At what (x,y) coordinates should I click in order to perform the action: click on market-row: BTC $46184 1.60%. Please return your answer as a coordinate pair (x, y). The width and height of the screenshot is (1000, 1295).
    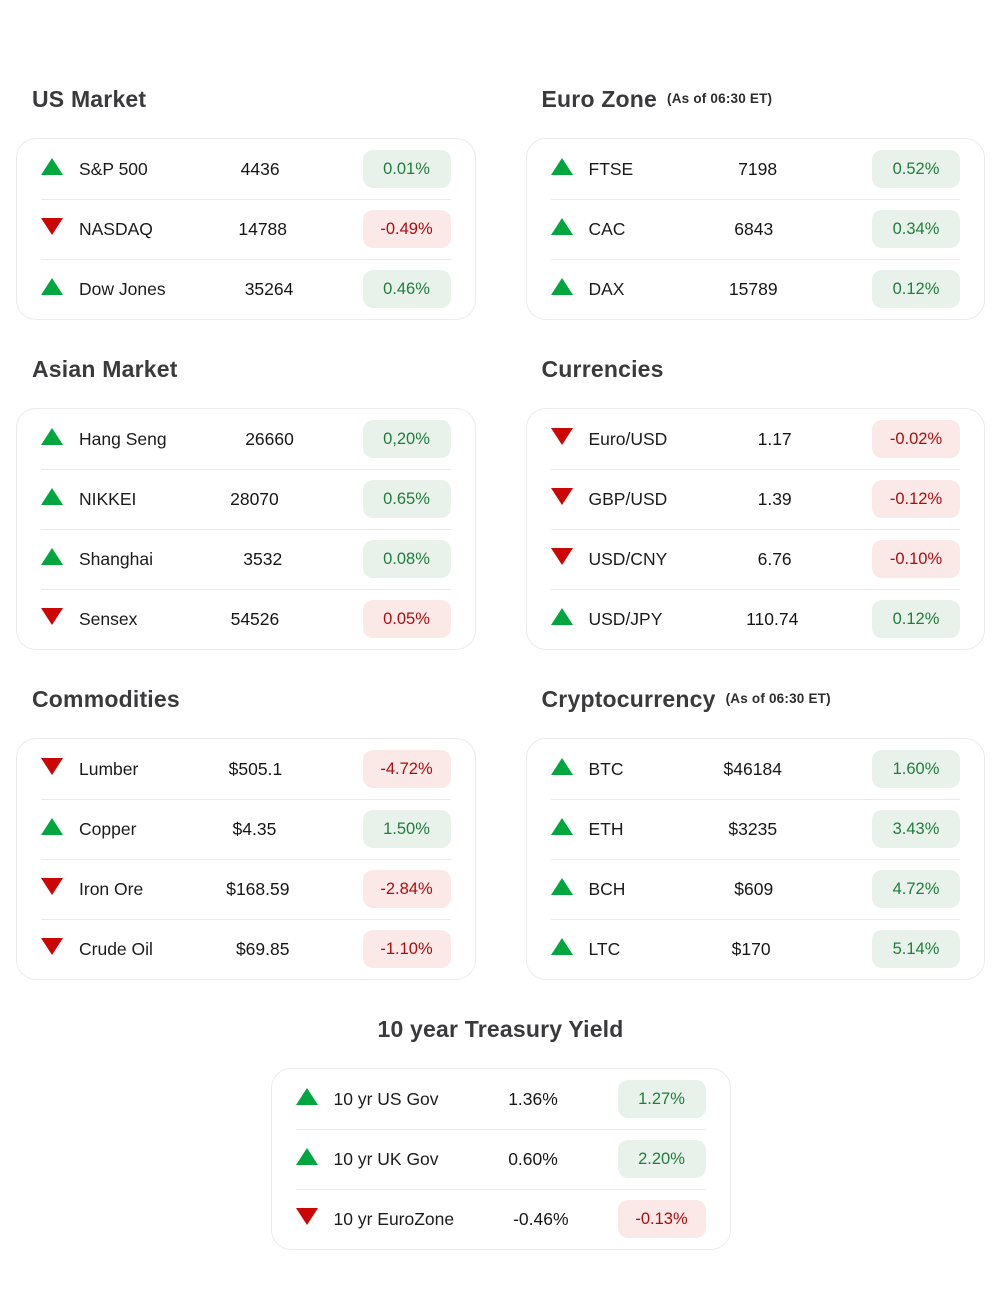
    Looking at the image, I should click on (756, 769).